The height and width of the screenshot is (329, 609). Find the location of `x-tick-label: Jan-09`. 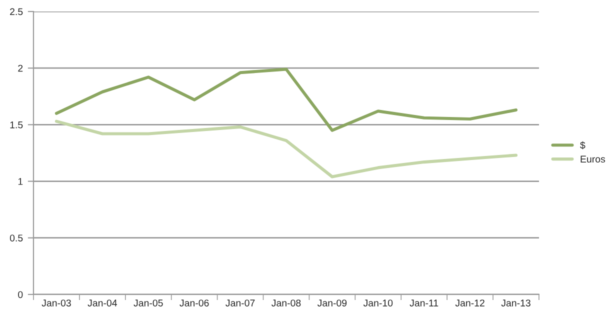

x-tick-label: Jan-09 is located at coordinates (332, 303).